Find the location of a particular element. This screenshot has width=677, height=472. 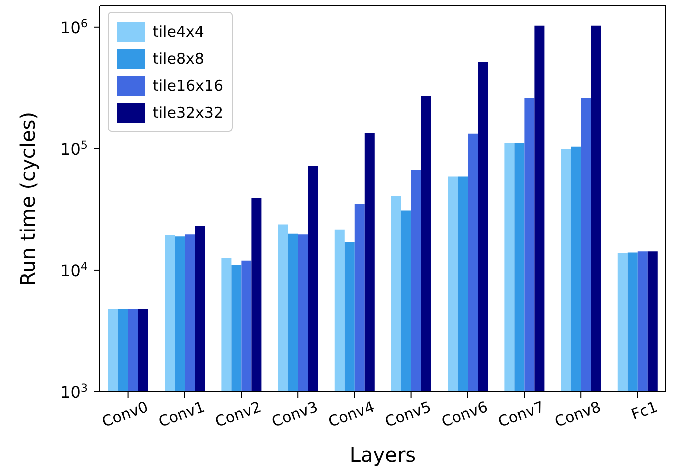

x-tick-label: Conv0 is located at coordinates (125, 415).